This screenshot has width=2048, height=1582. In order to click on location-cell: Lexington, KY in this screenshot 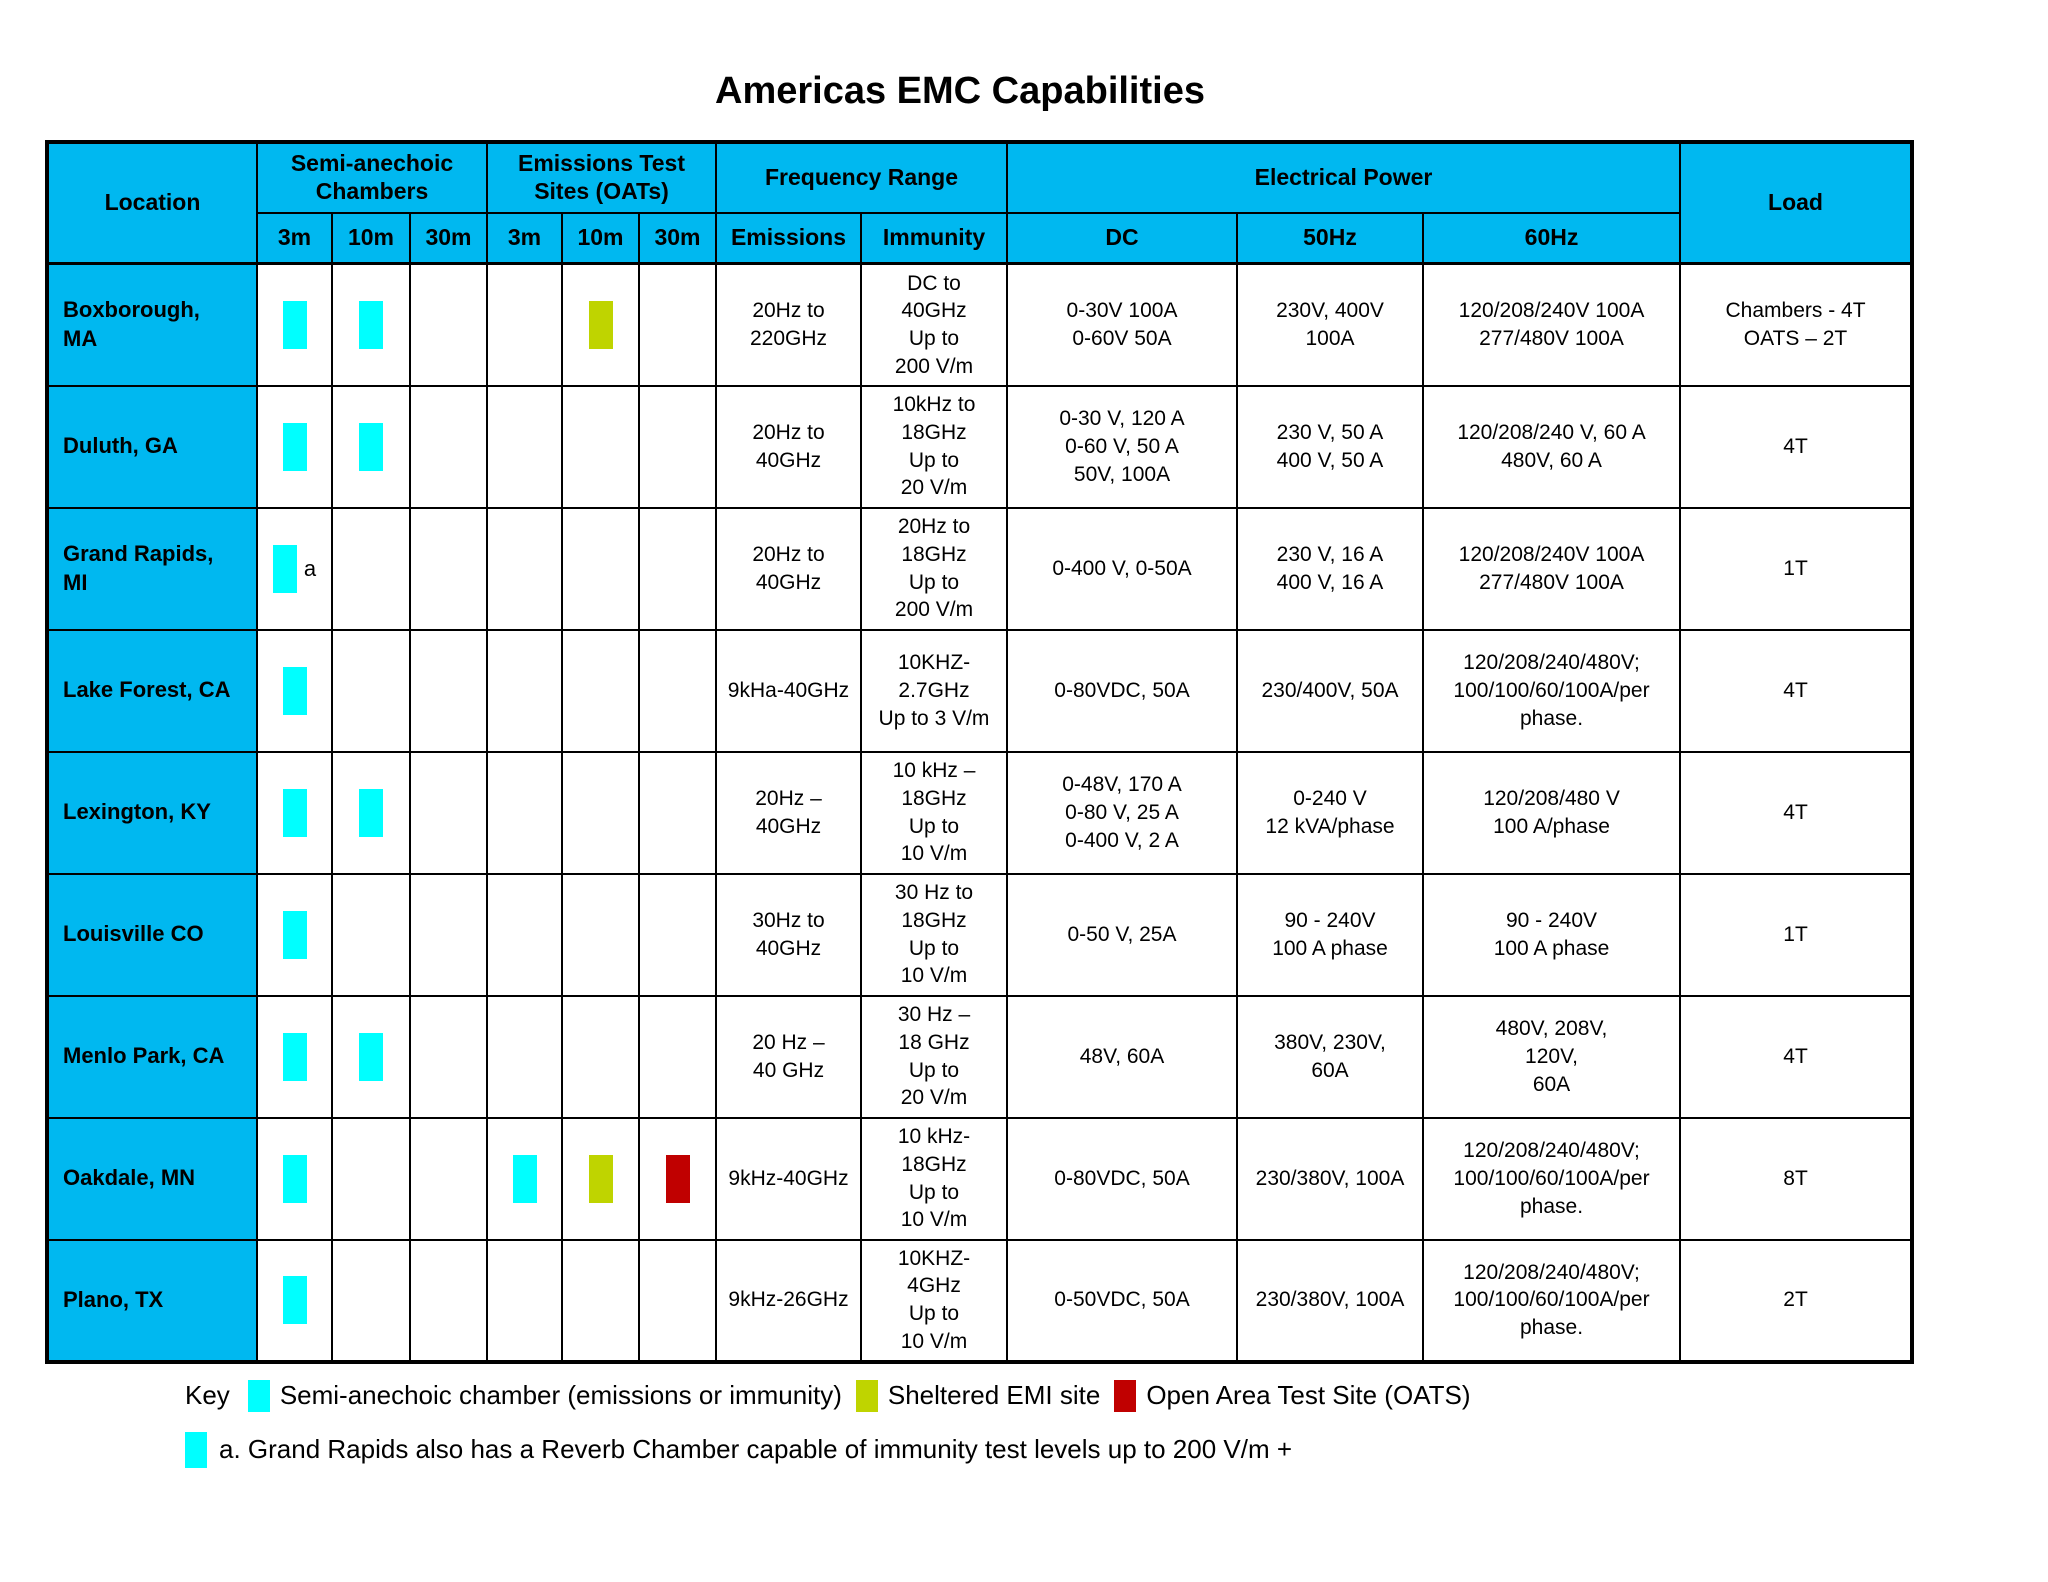, I will do `click(152, 812)`.